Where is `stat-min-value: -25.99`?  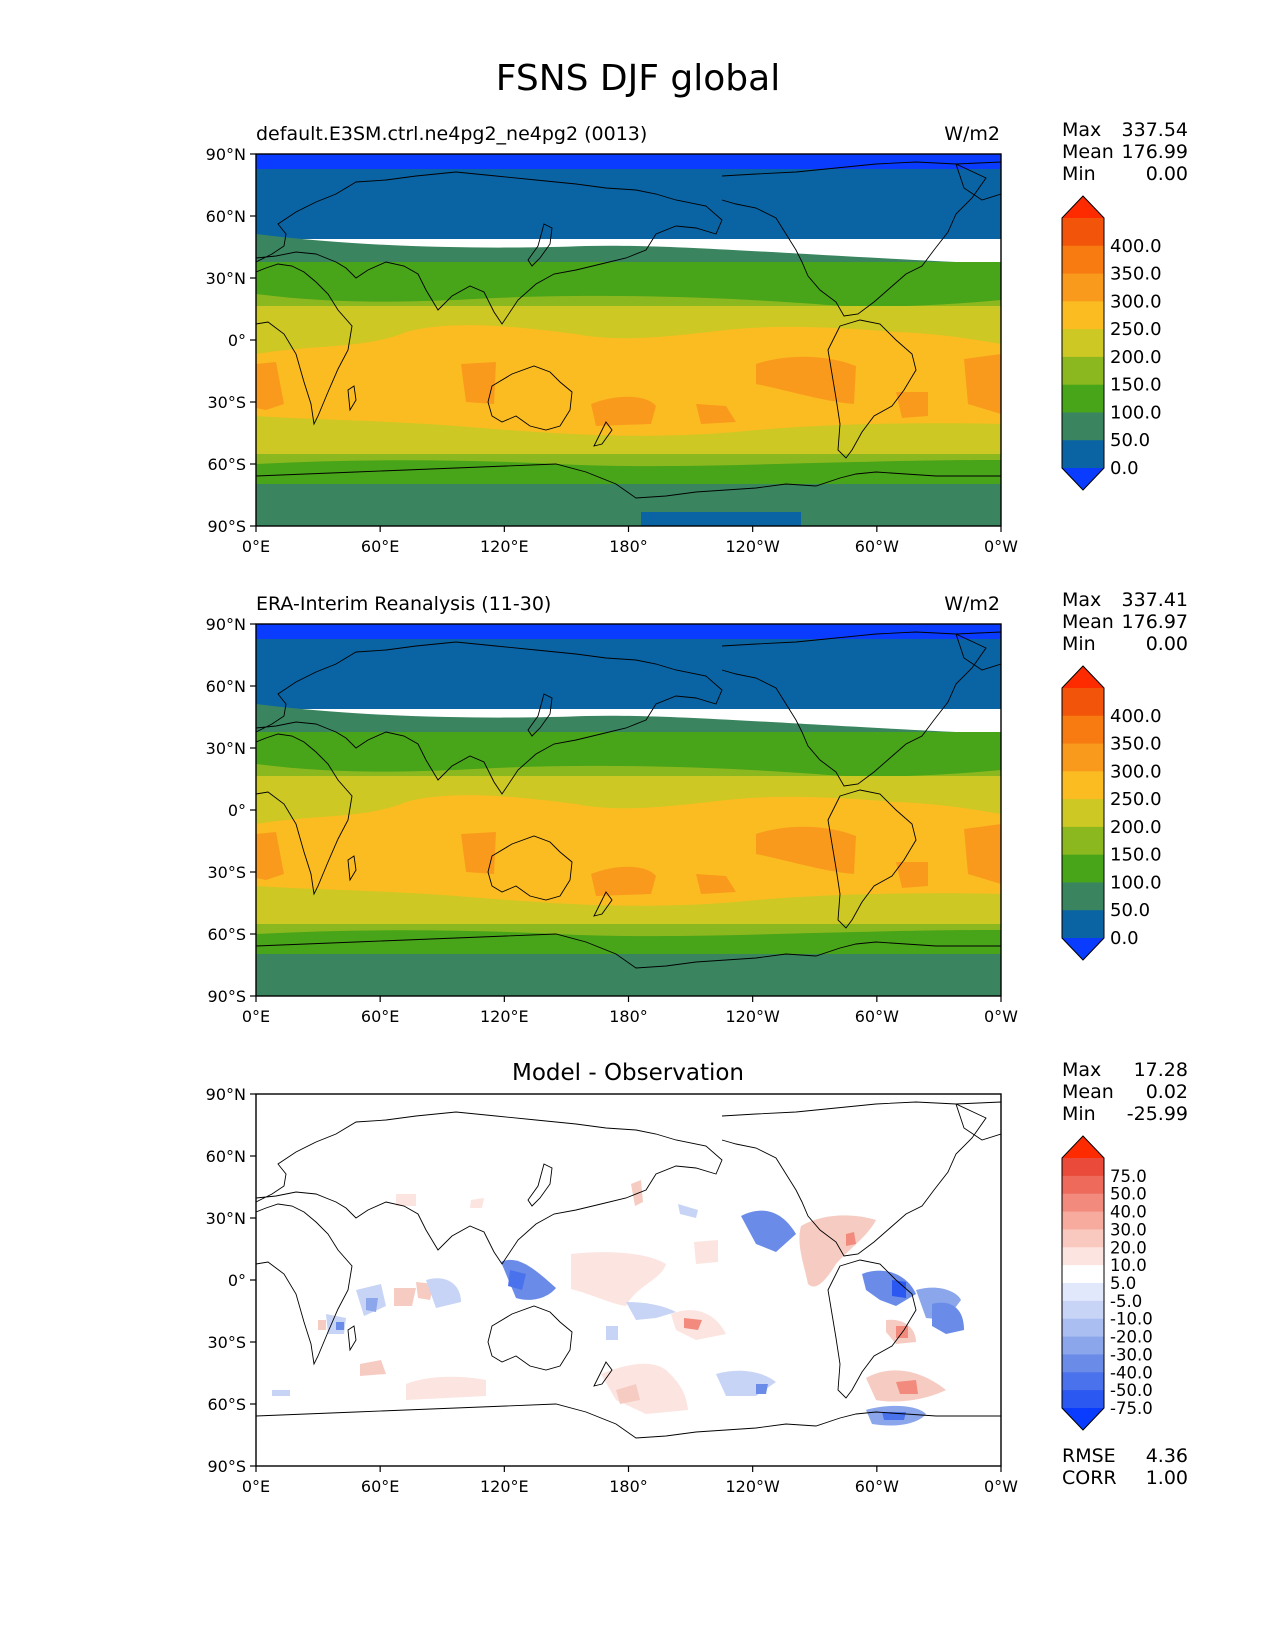 stat-min-value: -25.99 is located at coordinates (1157, 1114).